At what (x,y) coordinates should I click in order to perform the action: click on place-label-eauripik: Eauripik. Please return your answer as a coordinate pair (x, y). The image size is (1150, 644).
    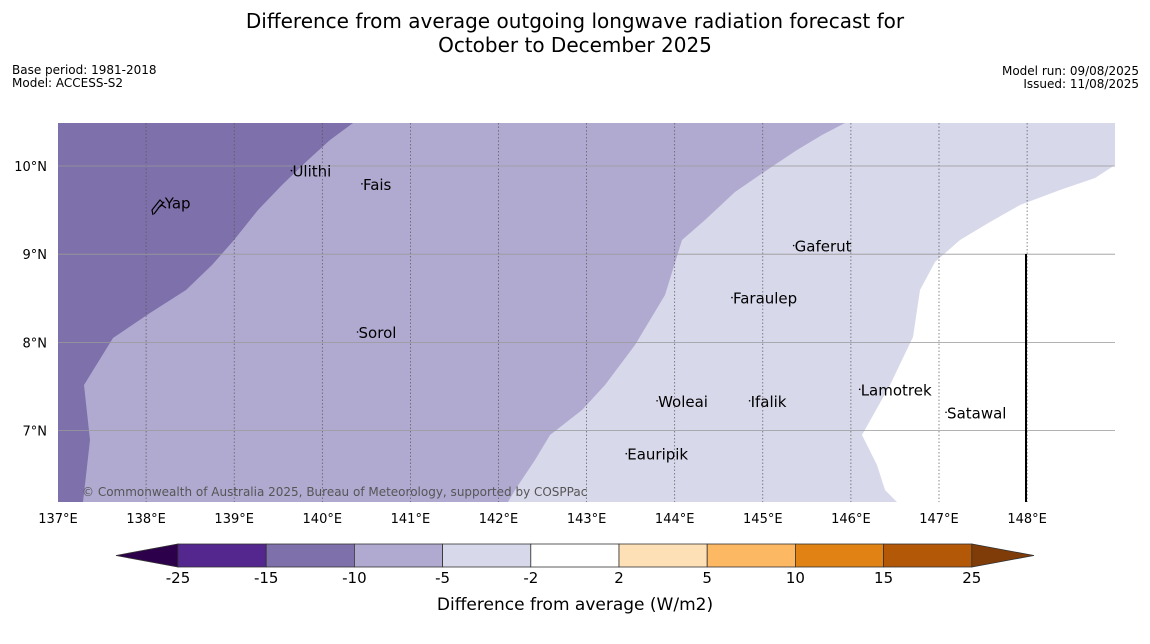
    Looking at the image, I should click on (657, 455).